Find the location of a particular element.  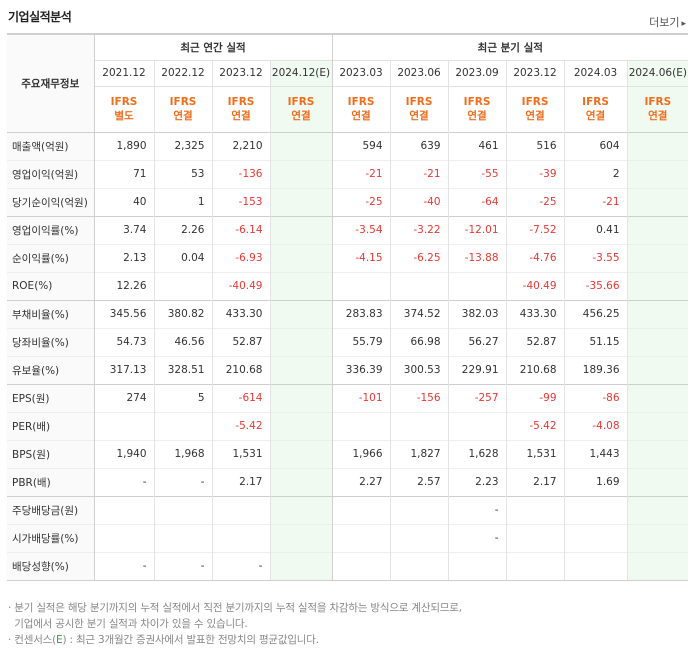

table-cell: 516 is located at coordinates (535, 145).